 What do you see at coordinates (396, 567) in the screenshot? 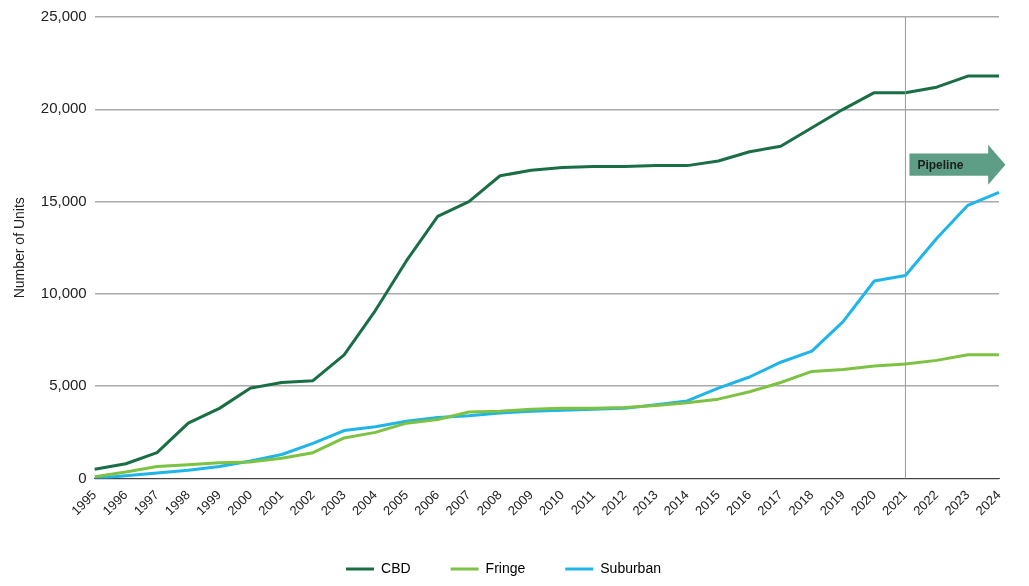
I see `legend-label: CBD` at bounding box center [396, 567].